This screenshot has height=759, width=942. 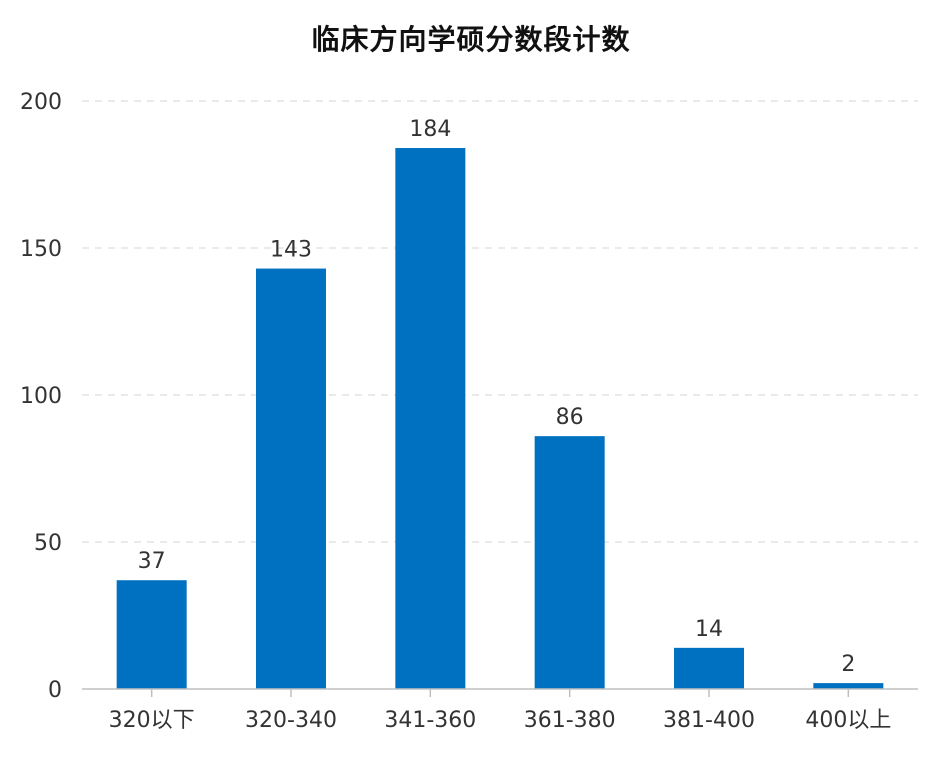 What do you see at coordinates (41, 396) in the screenshot?
I see `y-tick-label: 100` at bounding box center [41, 396].